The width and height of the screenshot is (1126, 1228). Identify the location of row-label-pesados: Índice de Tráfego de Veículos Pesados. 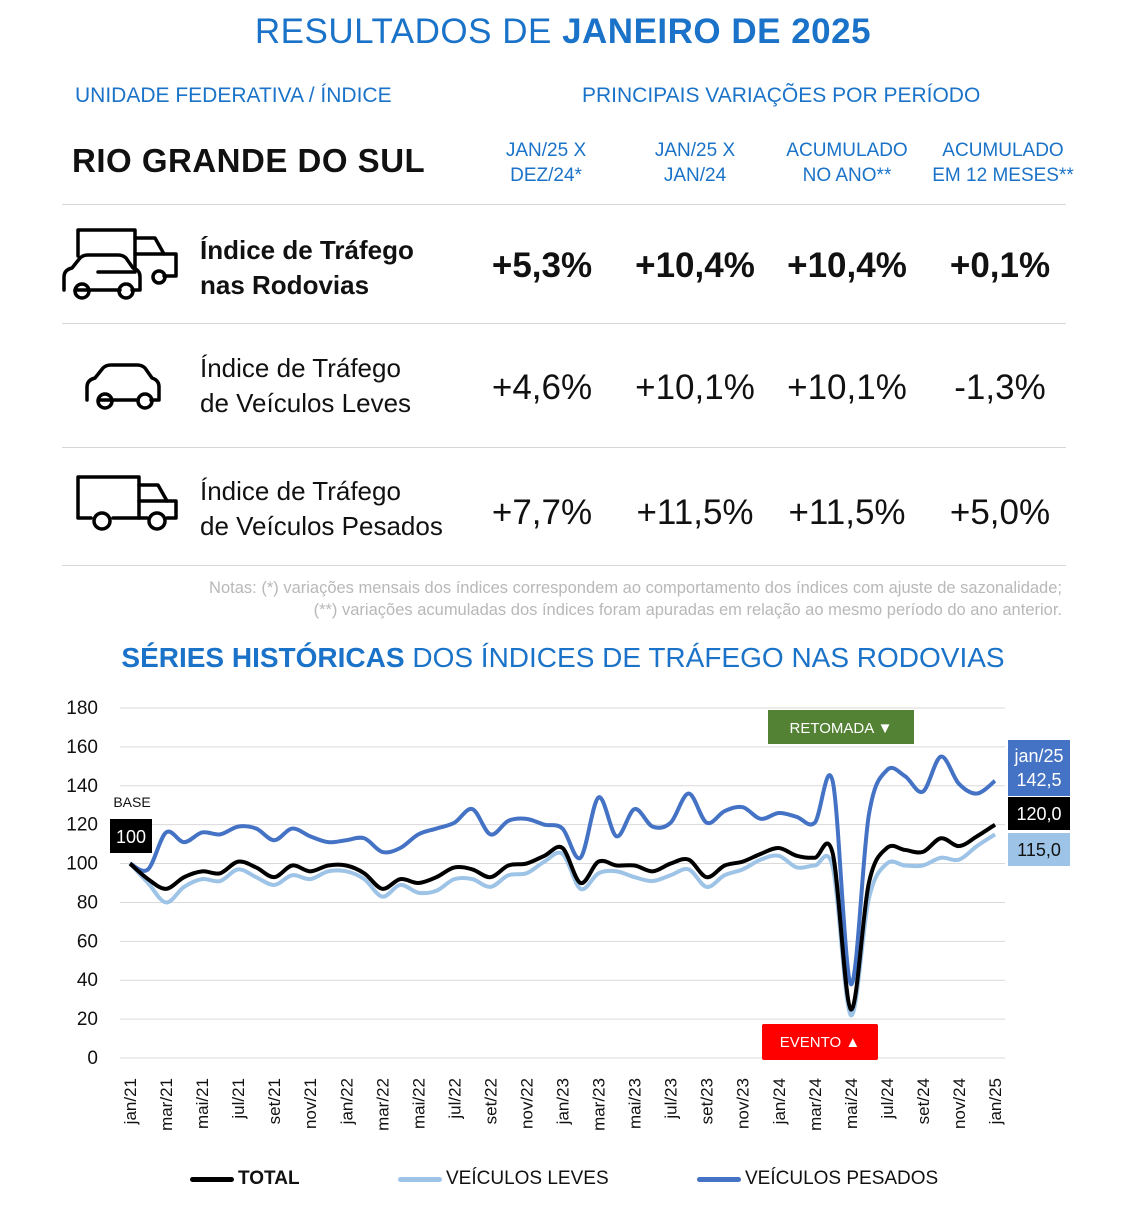
(321, 509).